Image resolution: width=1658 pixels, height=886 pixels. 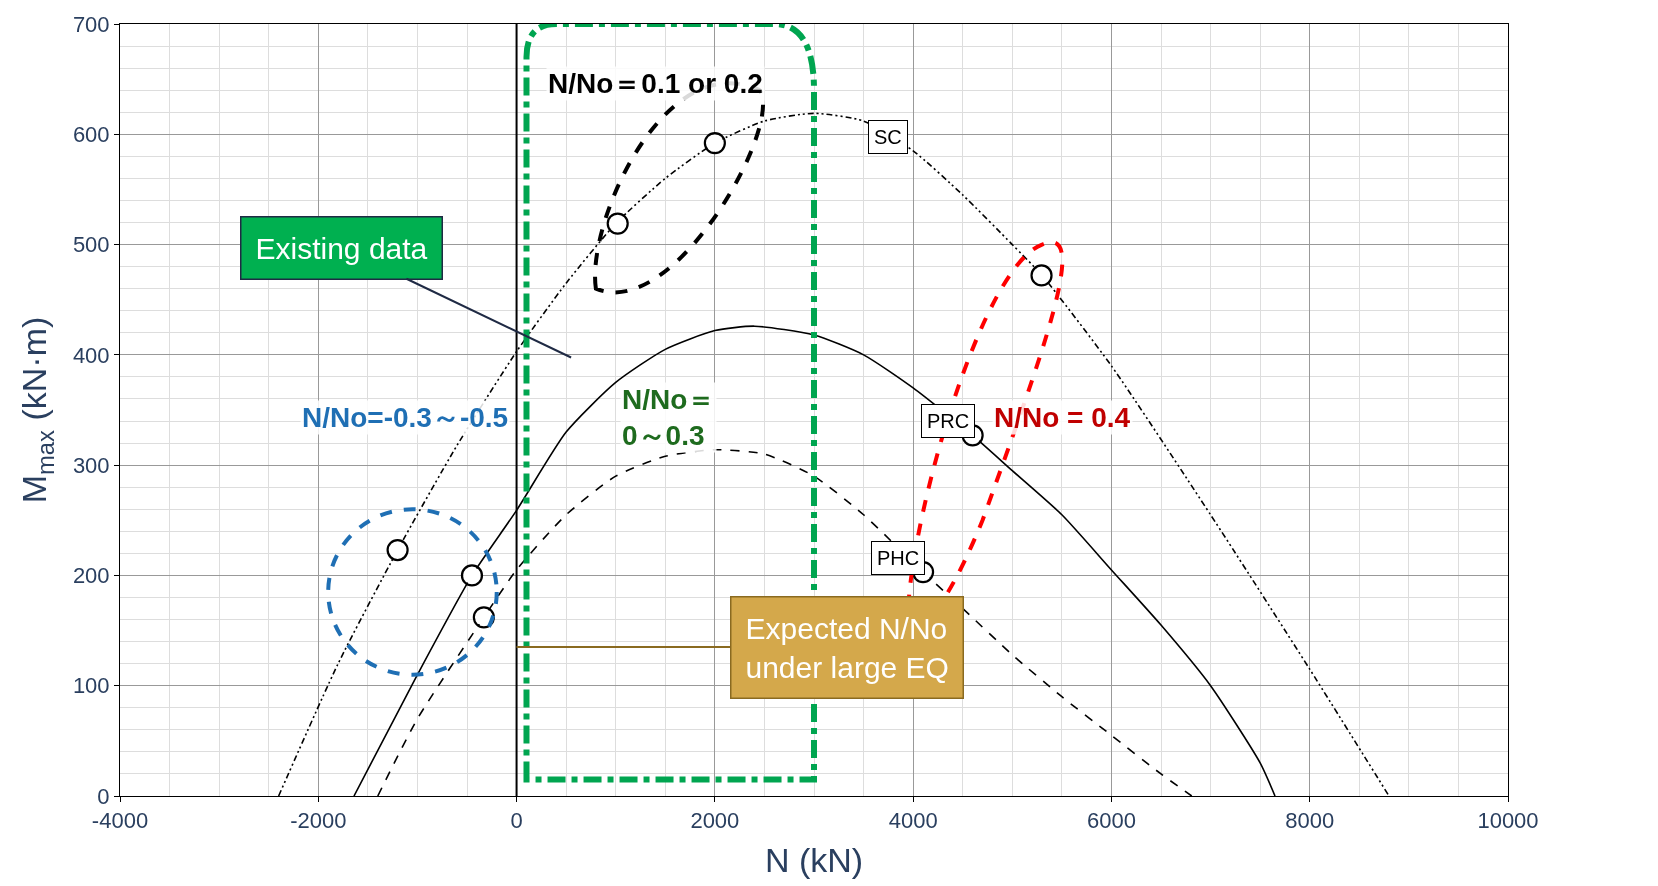 What do you see at coordinates (318, 821) in the screenshot?
I see `x-tick-label: -2000` at bounding box center [318, 821].